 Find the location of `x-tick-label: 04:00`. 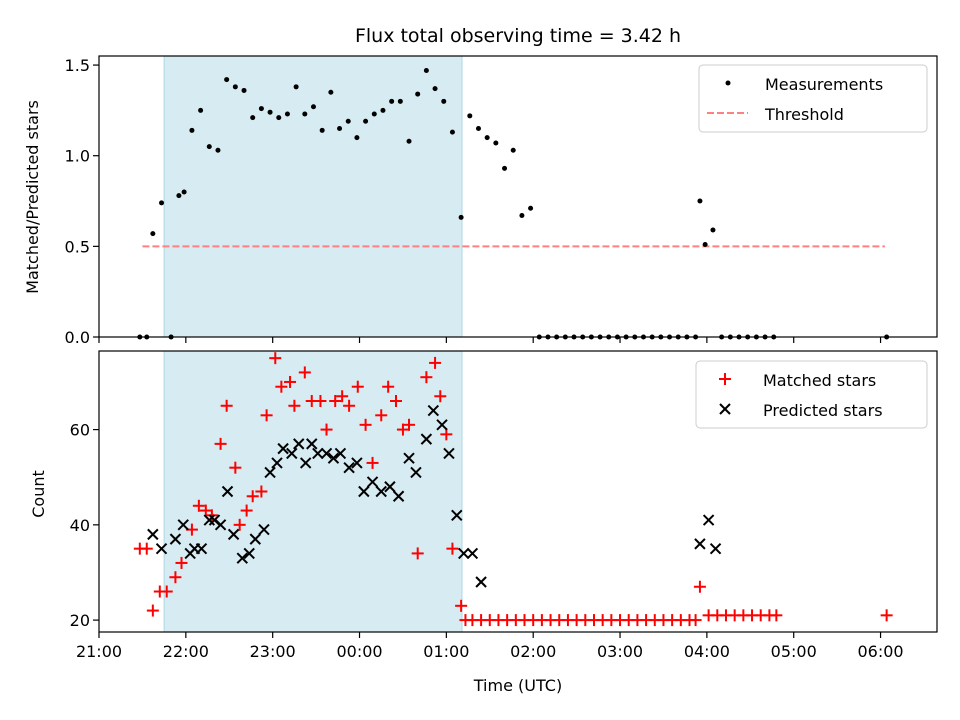

x-tick-label: 04:00 is located at coordinates (707, 651).